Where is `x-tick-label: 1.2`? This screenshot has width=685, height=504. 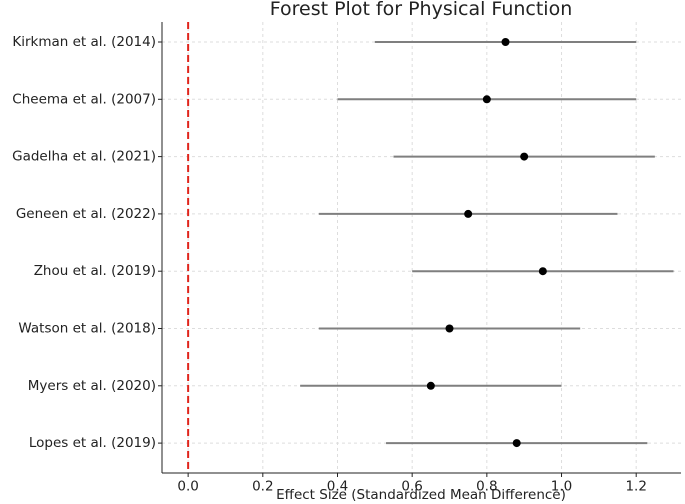
x-tick-label: 1.2 is located at coordinates (635, 487).